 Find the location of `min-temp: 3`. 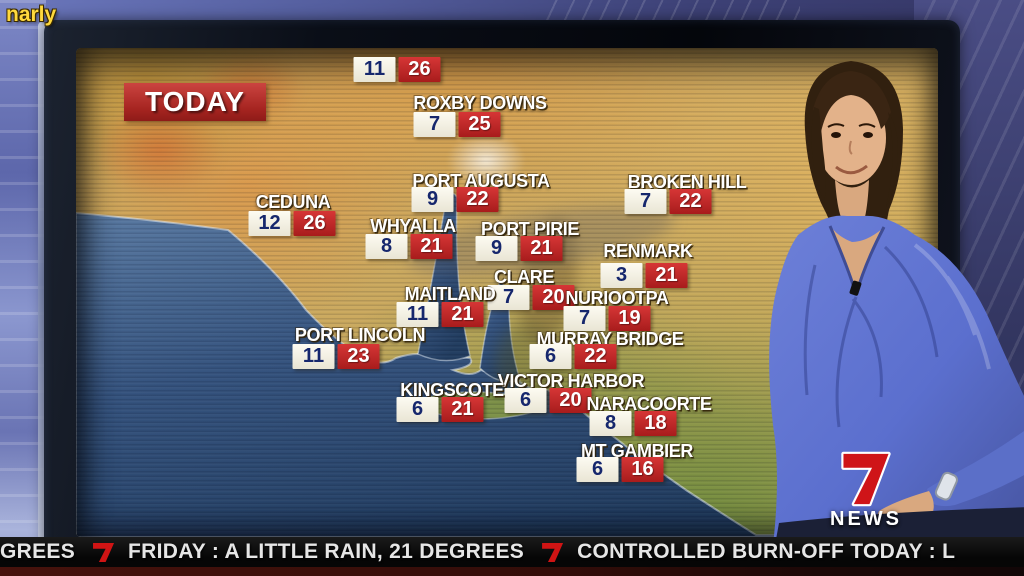

min-temp: 3 is located at coordinates (621, 275).